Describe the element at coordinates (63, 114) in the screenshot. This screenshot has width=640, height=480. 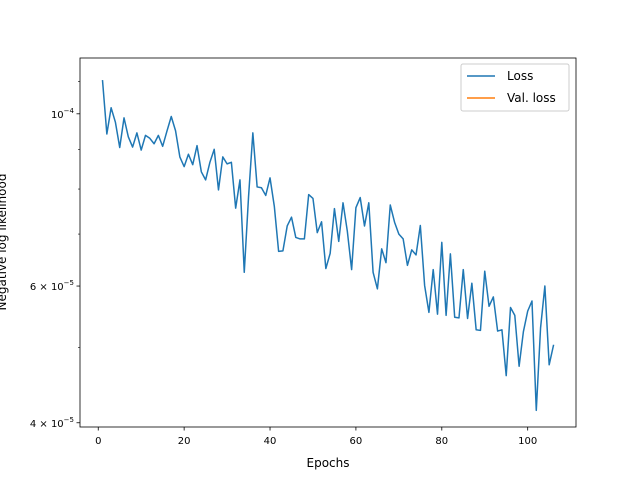
I see `y-tick-label: 10−4` at that location.